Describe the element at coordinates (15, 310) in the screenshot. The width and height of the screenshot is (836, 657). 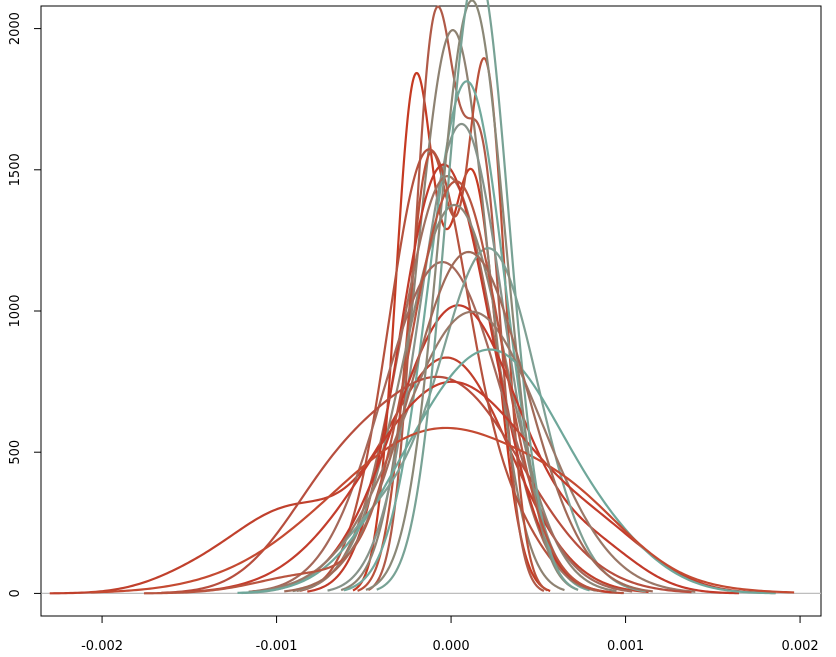
I see `y-tick-label: 1000` at that location.